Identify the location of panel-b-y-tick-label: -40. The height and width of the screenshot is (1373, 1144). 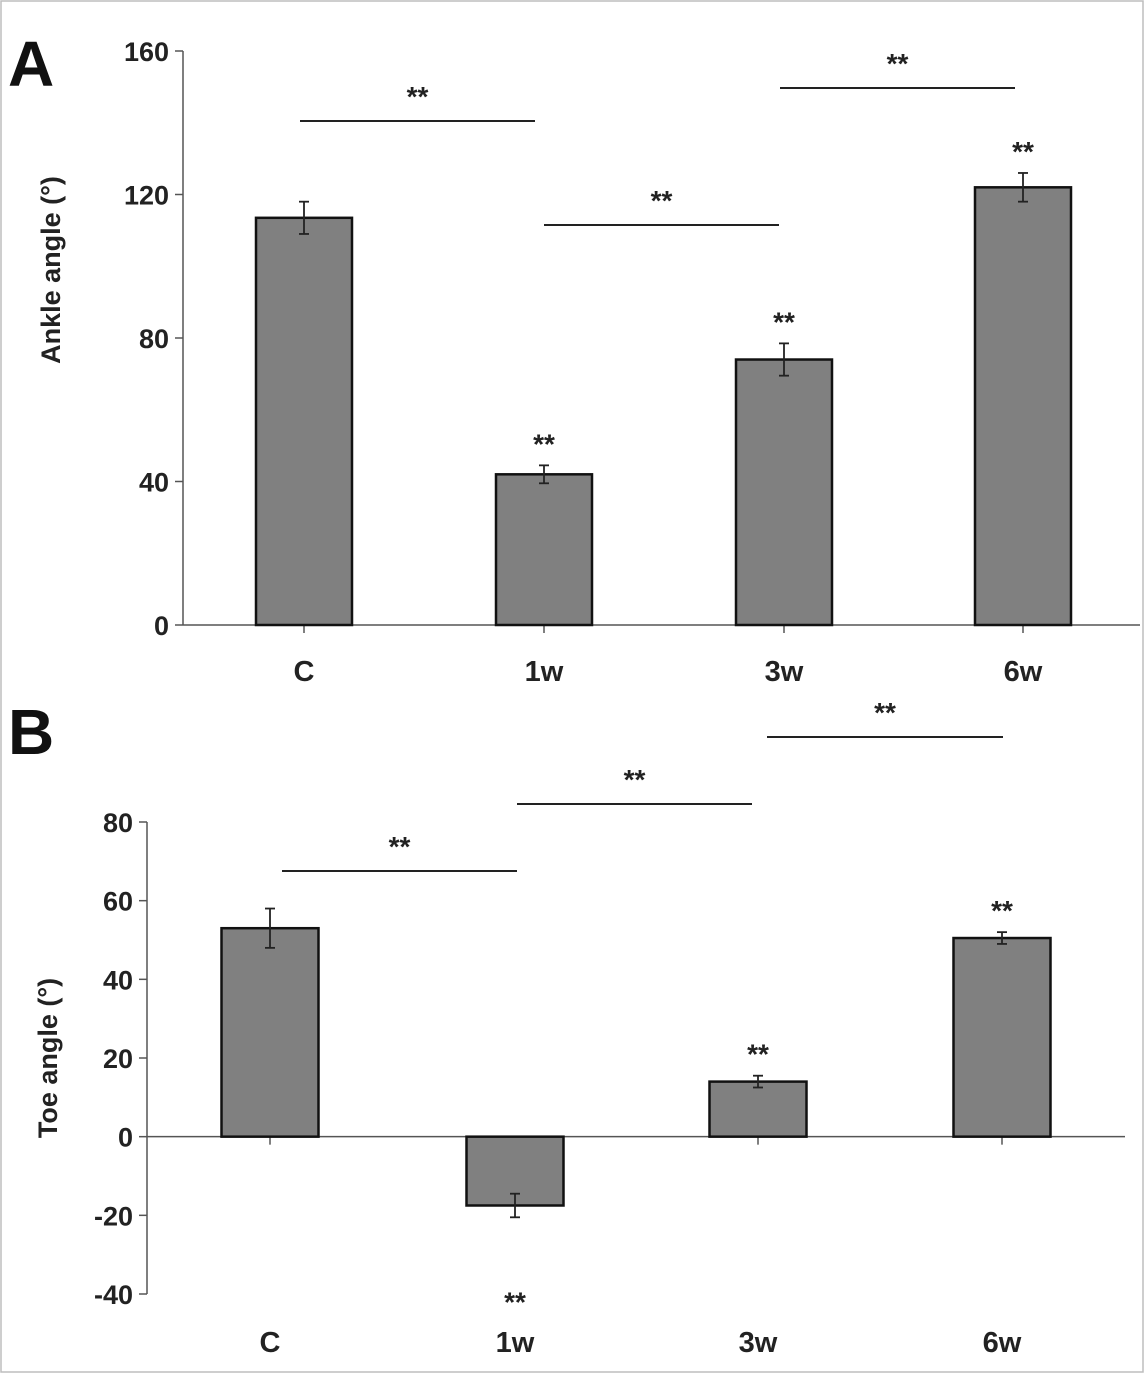
(113, 1295).